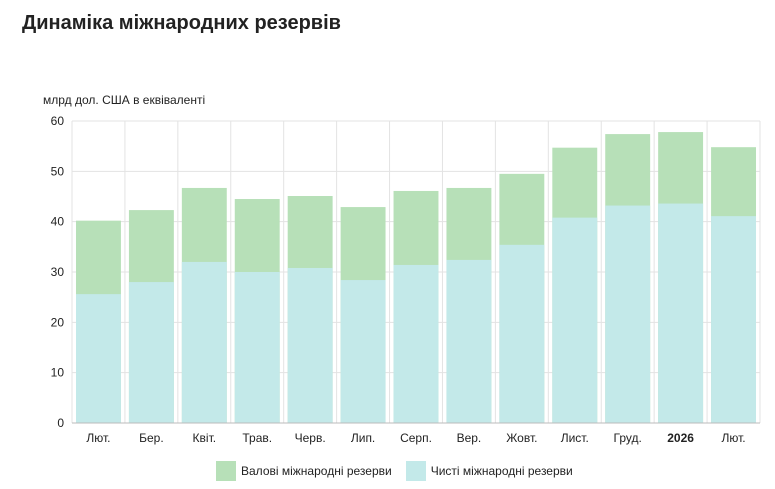 Image resolution: width=775 pixels, height=489 pixels. I want to click on x-tick-label: Квіт., so click(205, 438).